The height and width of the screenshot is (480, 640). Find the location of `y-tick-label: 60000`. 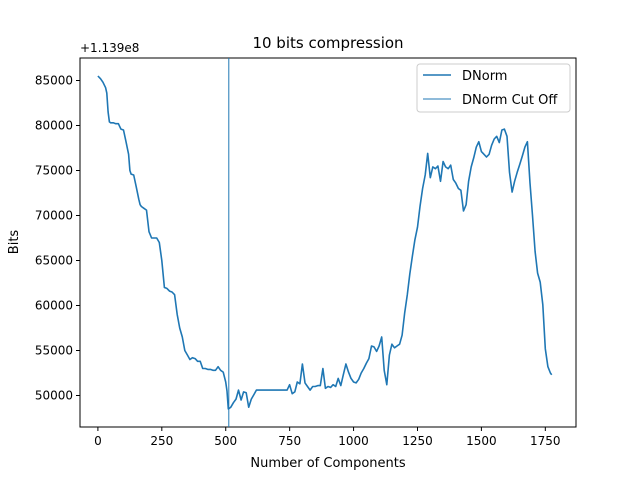

y-tick-label: 60000 is located at coordinates (54, 306).